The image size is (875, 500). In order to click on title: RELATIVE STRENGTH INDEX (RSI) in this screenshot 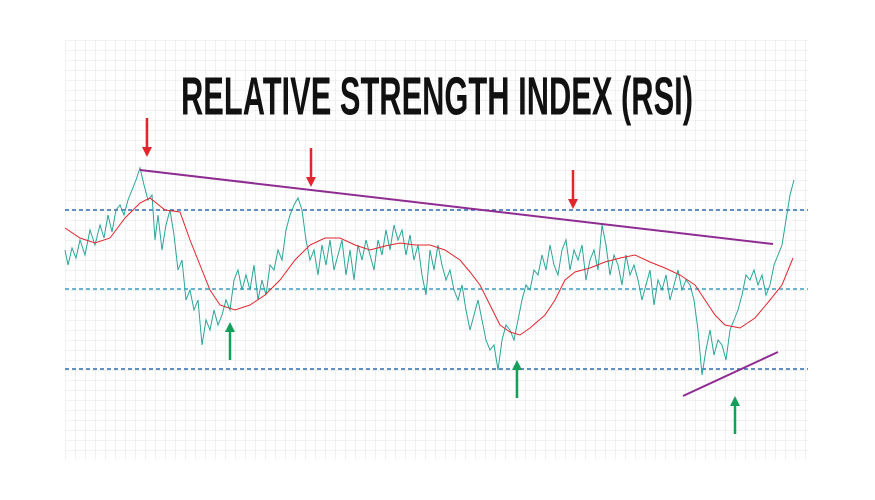, I will do `click(437, 96)`.